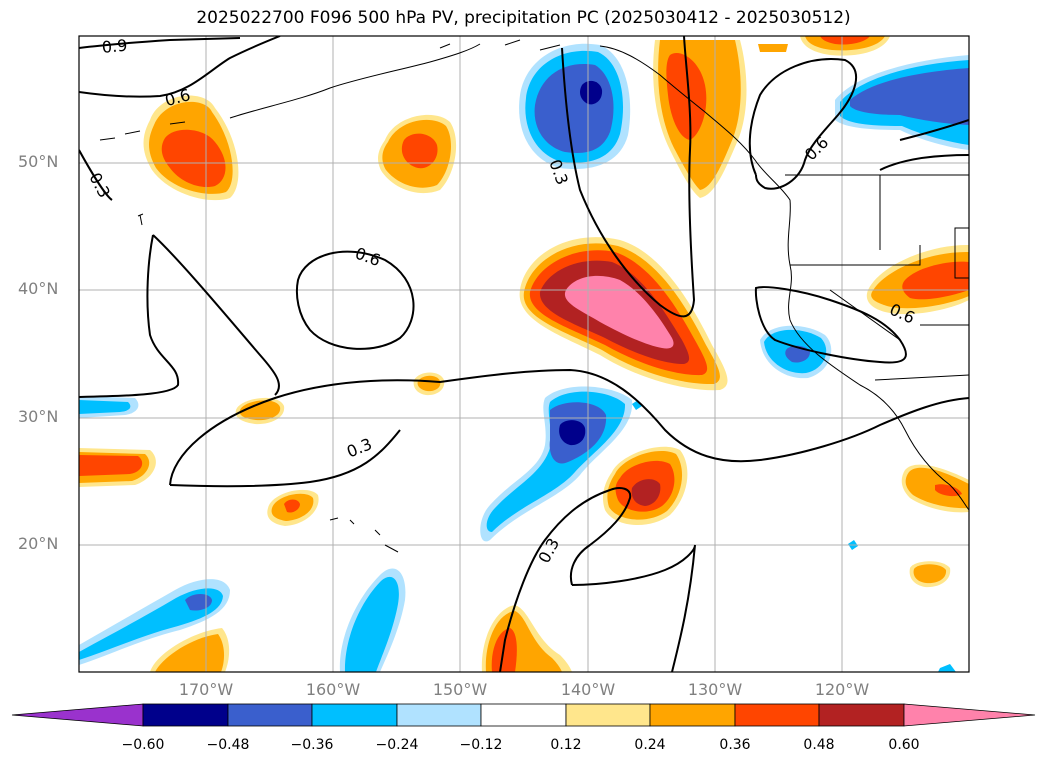 Image resolution: width=1047 pixels, height=765 pixels. I want to click on colorbar-tick: 0.60, so click(904, 745).